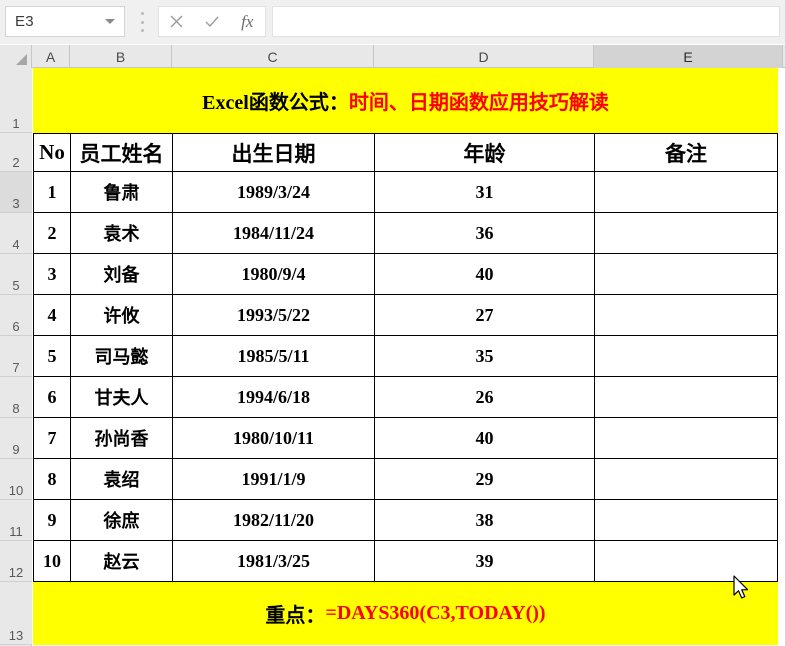 The image size is (785, 646). Describe the element at coordinates (122, 479) in the screenshot. I see `cell-name: 袁绍` at that location.